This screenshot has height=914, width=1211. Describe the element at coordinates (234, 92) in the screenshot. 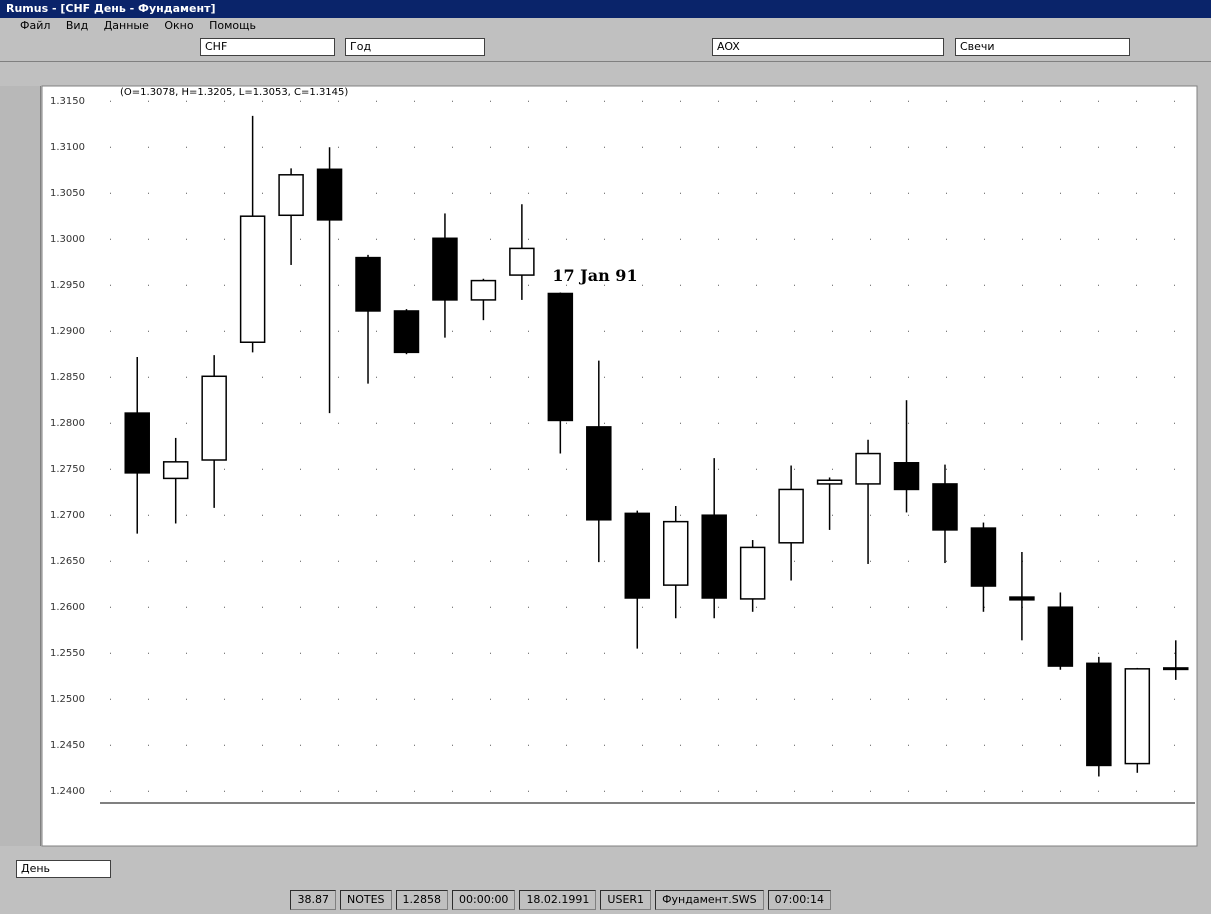

I see `ohlc-info: (O=1.3078, H=1.3205, L=1.3053, C=1.3145)` at that location.